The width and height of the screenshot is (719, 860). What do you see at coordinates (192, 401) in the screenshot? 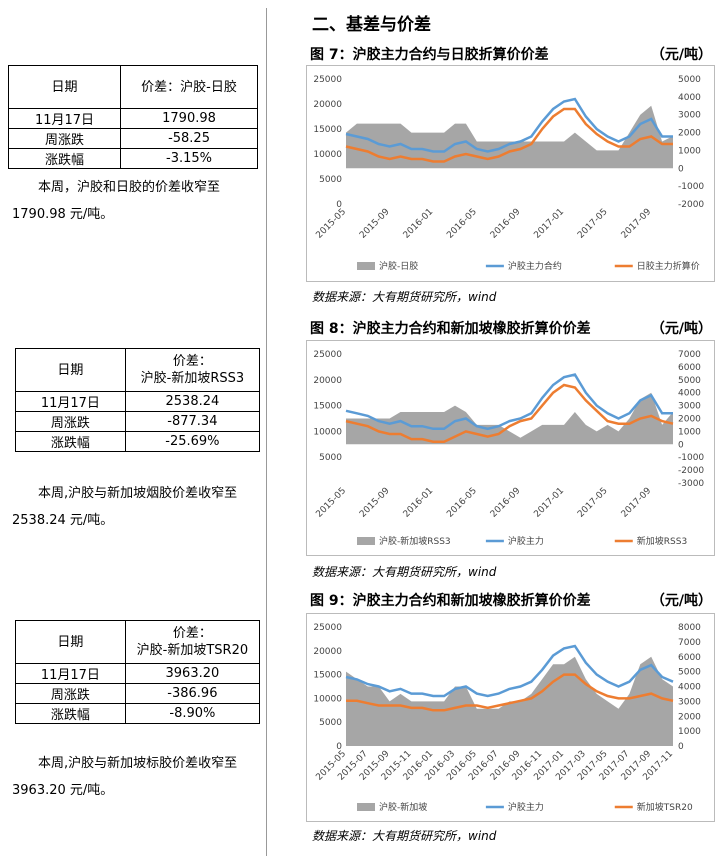
I see `cell: 2538.24` at bounding box center [192, 401].